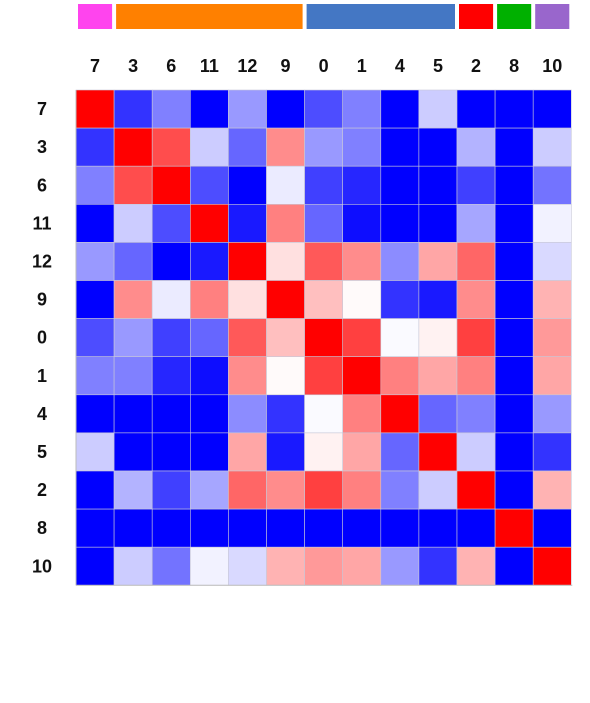 The width and height of the screenshot is (590, 703). Describe the element at coordinates (42, 376) in the screenshot. I see `row-tick-label: 1` at that location.